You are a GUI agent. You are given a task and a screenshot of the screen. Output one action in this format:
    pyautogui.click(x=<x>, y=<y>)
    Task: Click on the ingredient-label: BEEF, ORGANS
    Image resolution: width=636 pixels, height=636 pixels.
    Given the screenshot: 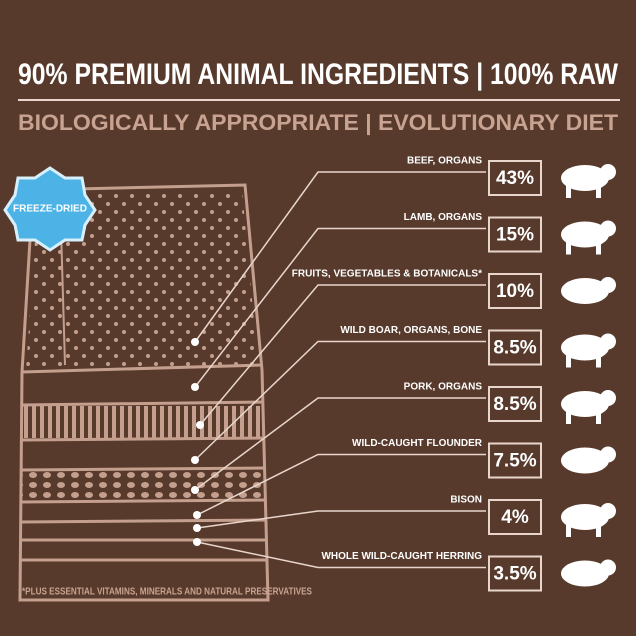 What is the action you would take?
    pyautogui.click(x=444, y=161)
    